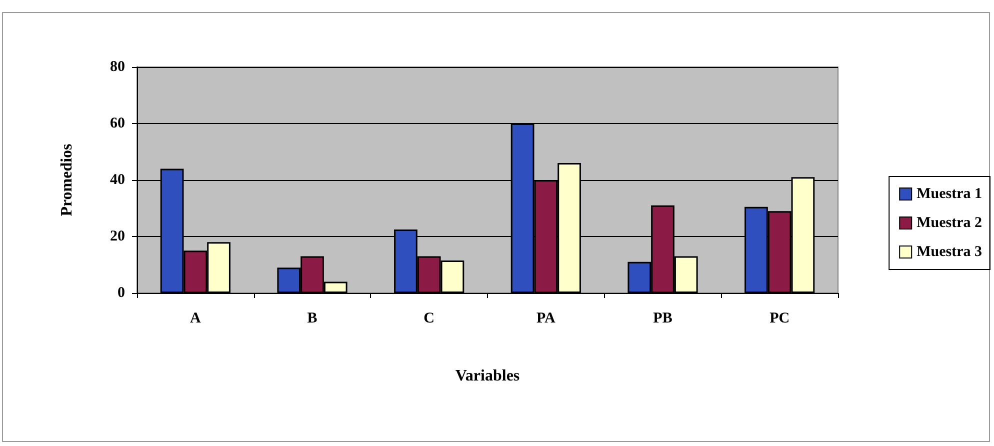 Image resolution: width=994 pixels, height=446 pixels. What do you see at coordinates (312, 318) in the screenshot?
I see `x-tick-label: B` at bounding box center [312, 318].